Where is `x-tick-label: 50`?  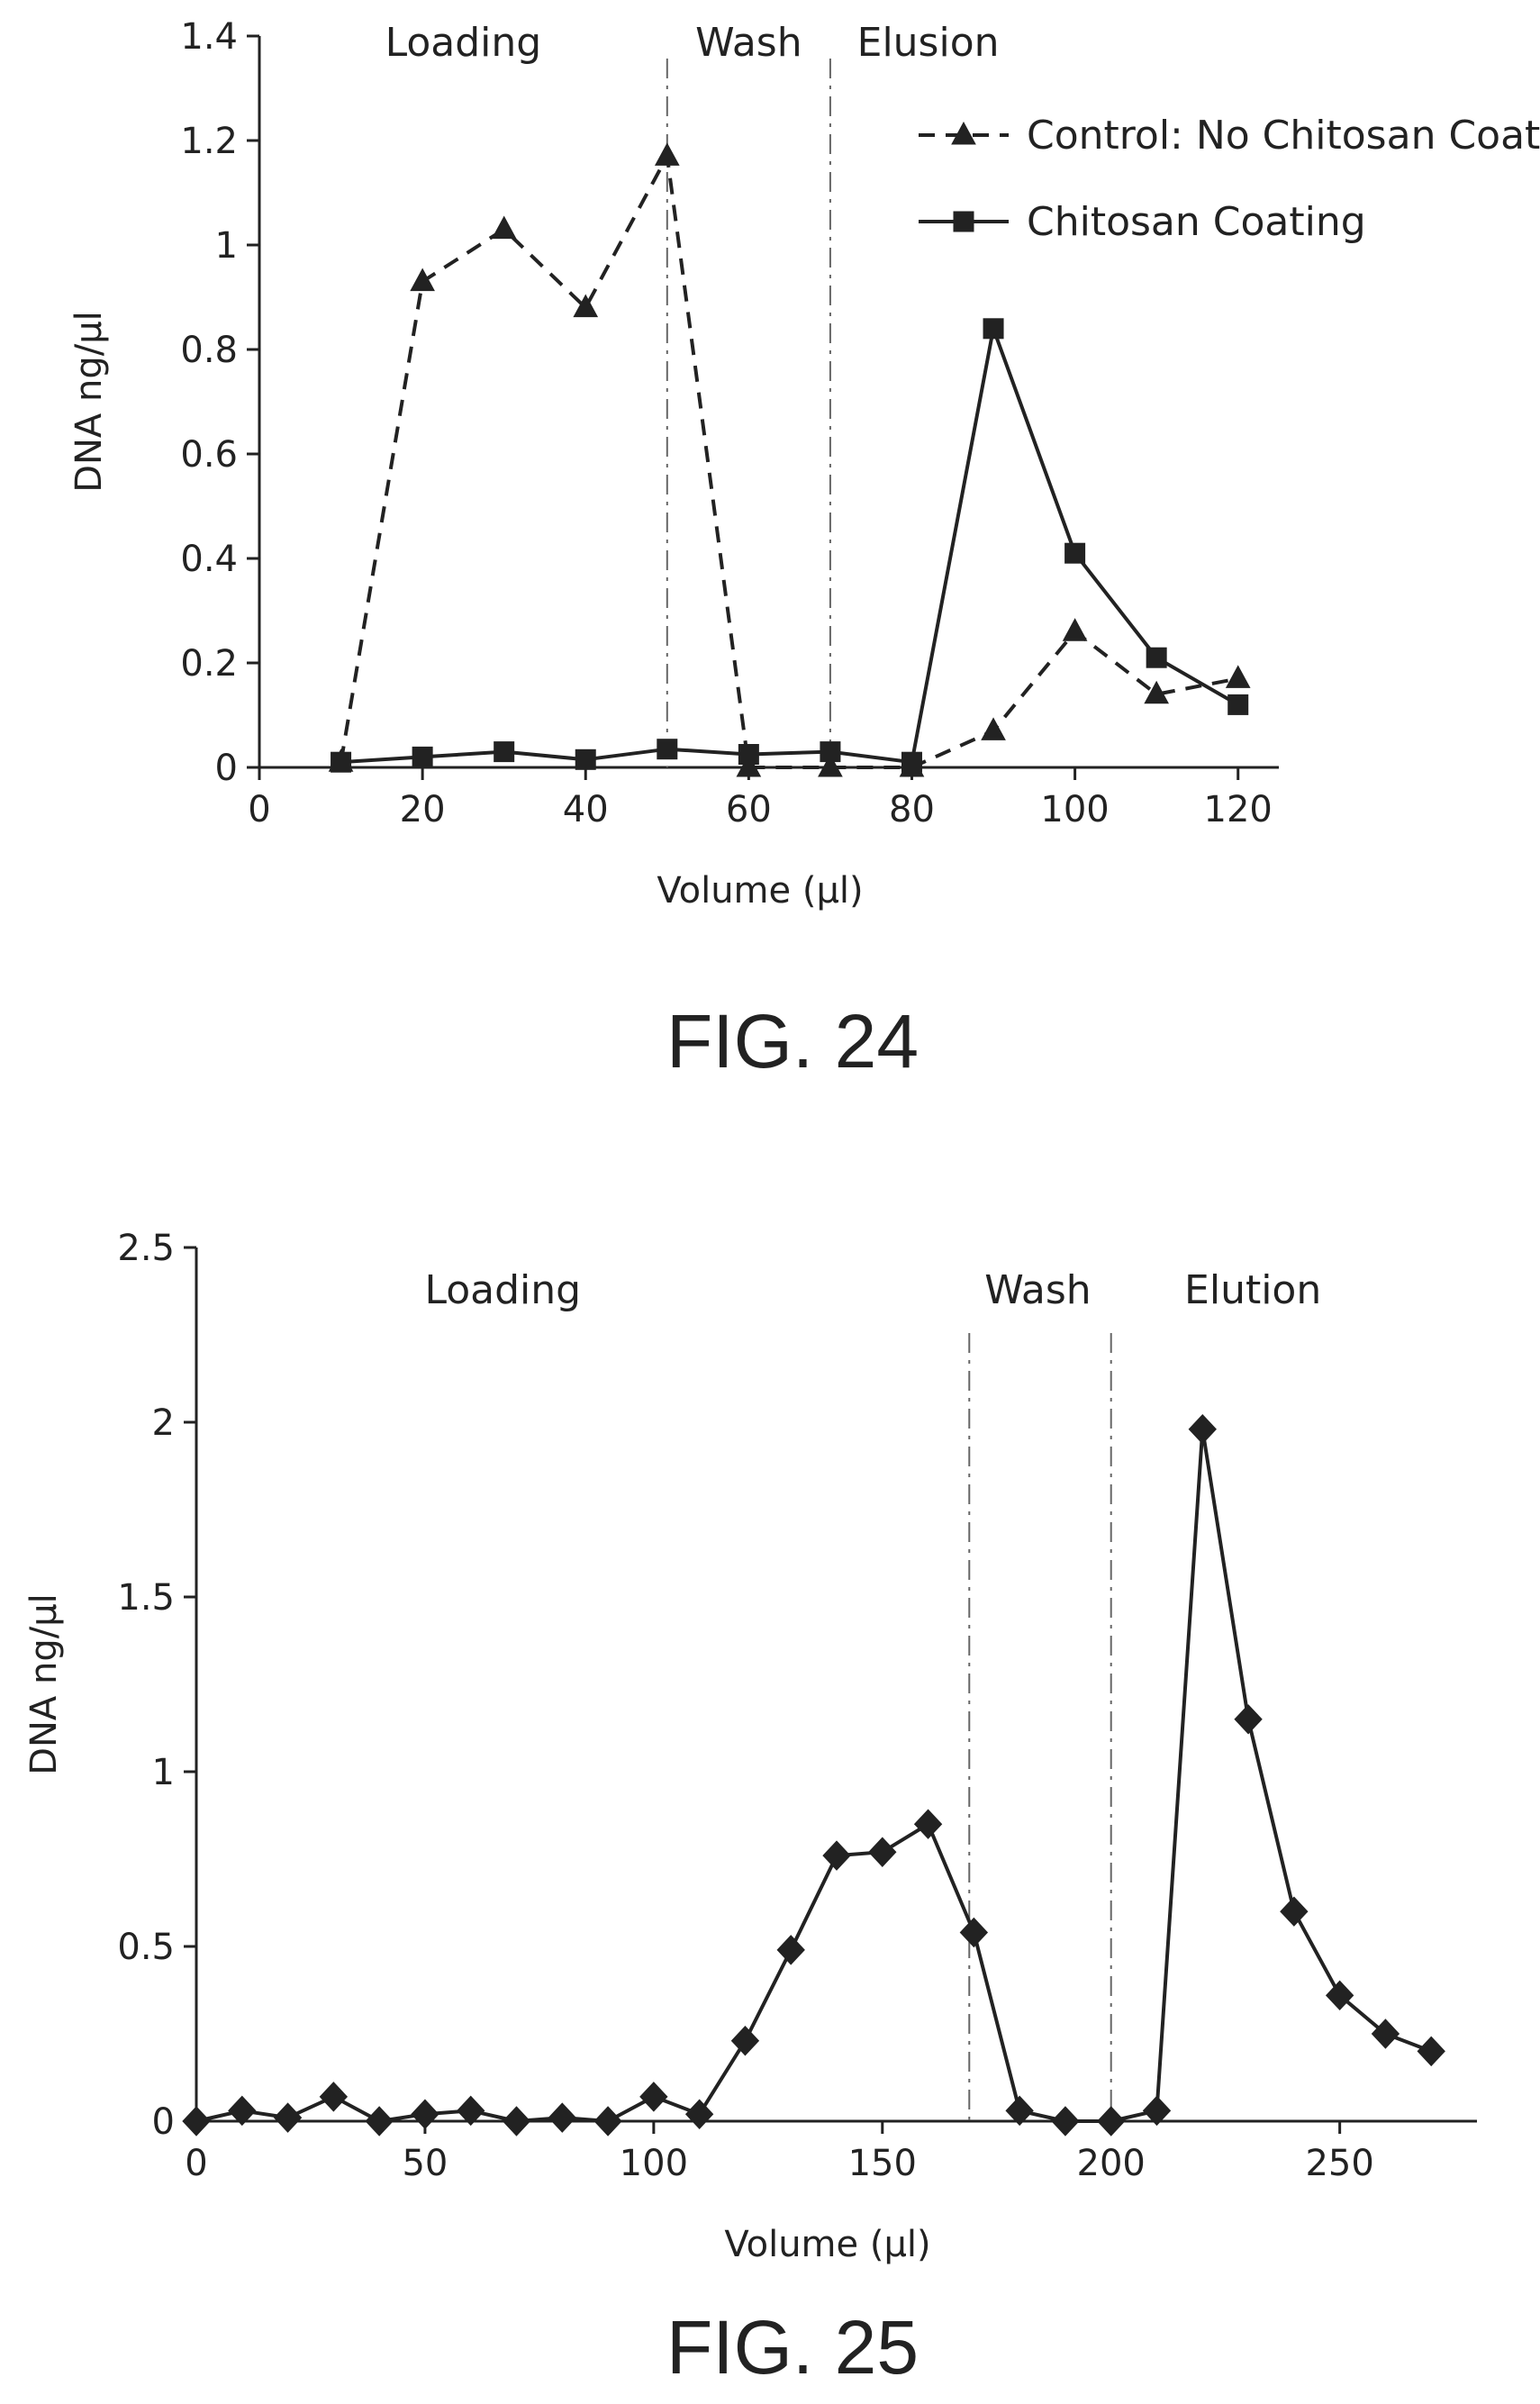 x-tick-label: 50 is located at coordinates (425, 2163).